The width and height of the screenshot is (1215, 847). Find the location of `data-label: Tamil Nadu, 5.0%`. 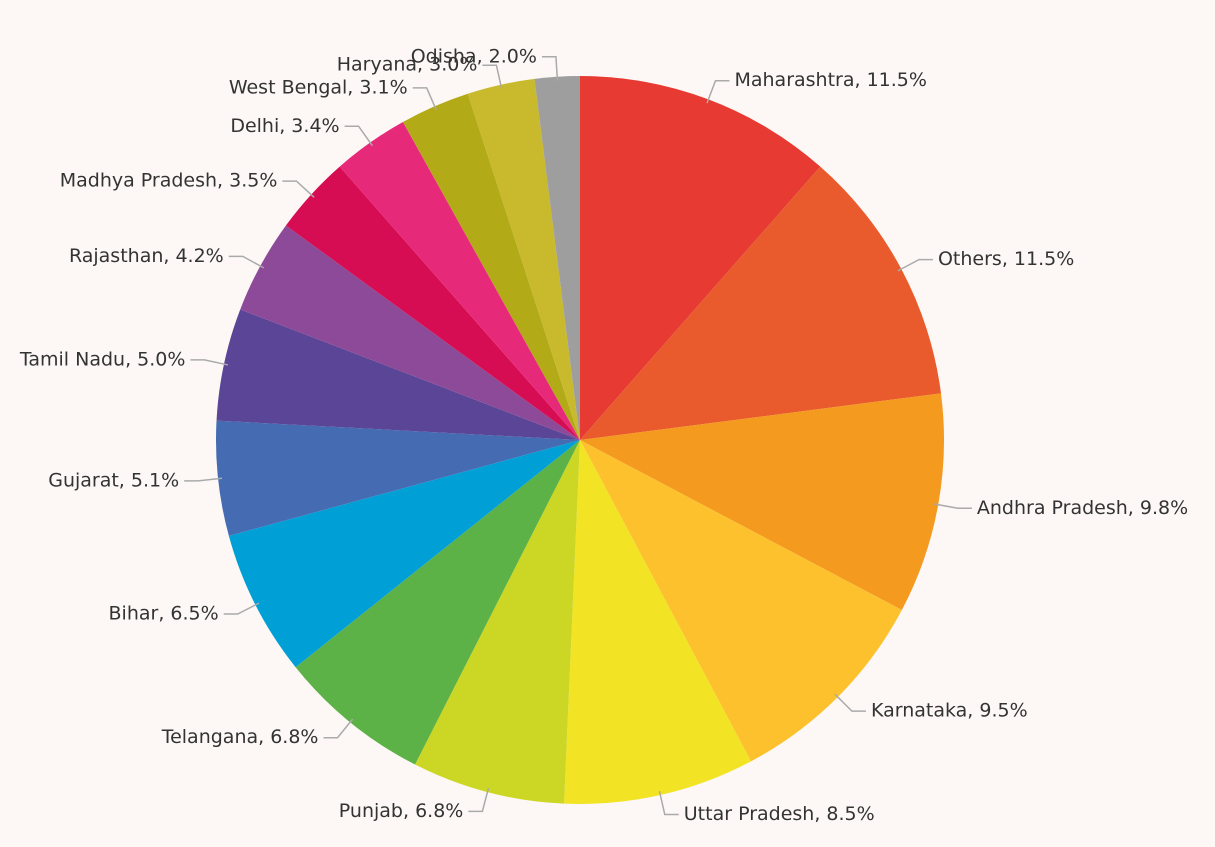

data-label: Tamil Nadu, 5.0% is located at coordinates (102, 359).